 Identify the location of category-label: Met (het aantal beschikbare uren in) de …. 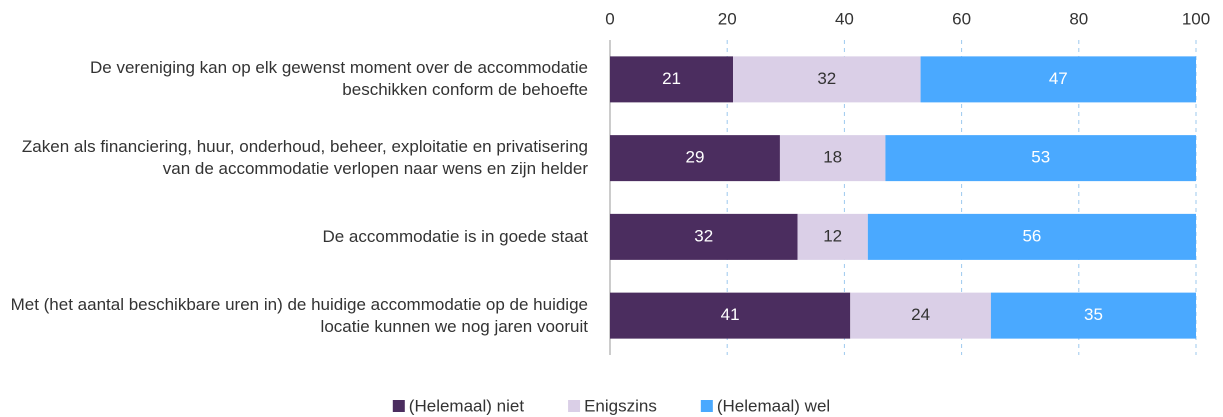
(299, 315).